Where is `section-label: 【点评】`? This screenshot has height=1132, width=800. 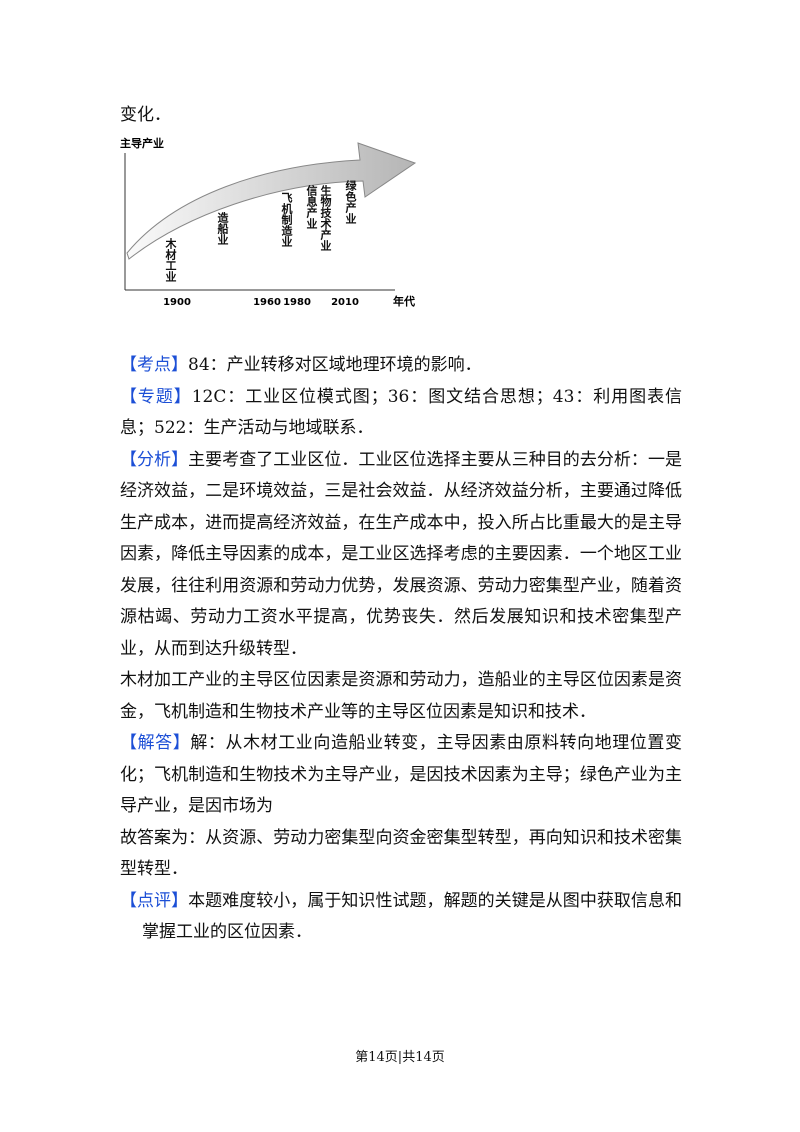
section-label: 【点评】 is located at coordinates (154, 900).